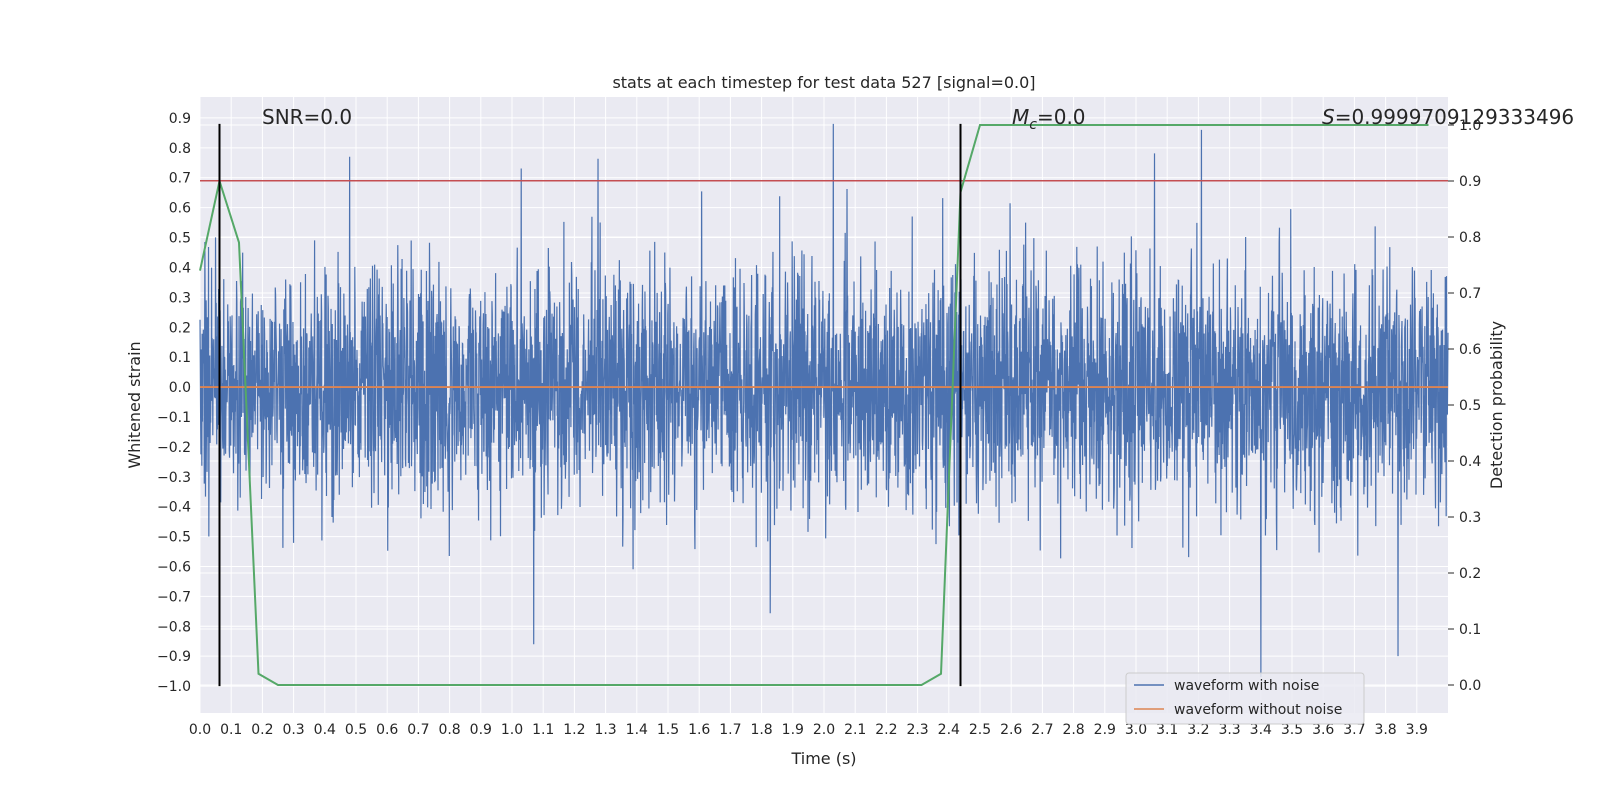 The height and width of the screenshot is (800, 1600). What do you see at coordinates (180, 119) in the screenshot?
I see `y-tick-label: 0.9` at bounding box center [180, 119].